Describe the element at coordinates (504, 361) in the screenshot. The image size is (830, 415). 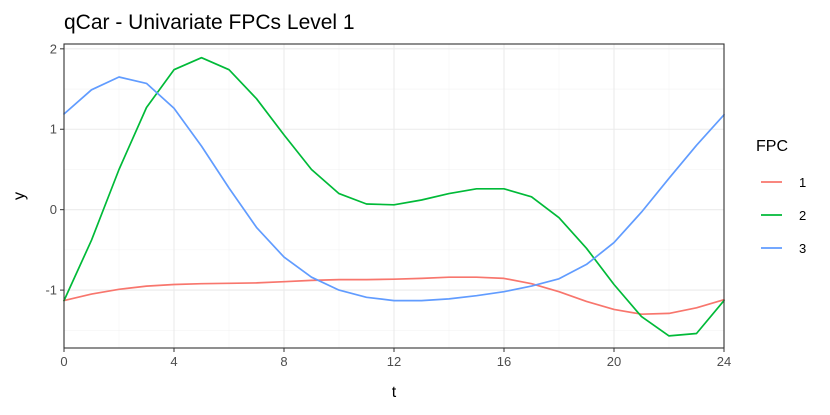
I see `x-tick-label: 16` at that location.